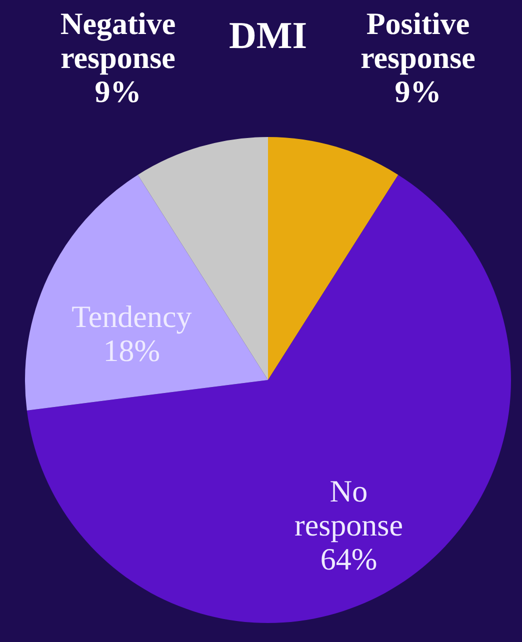  Describe the element at coordinates (131, 350) in the screenshot. I see `data-label: 18%` at that location.